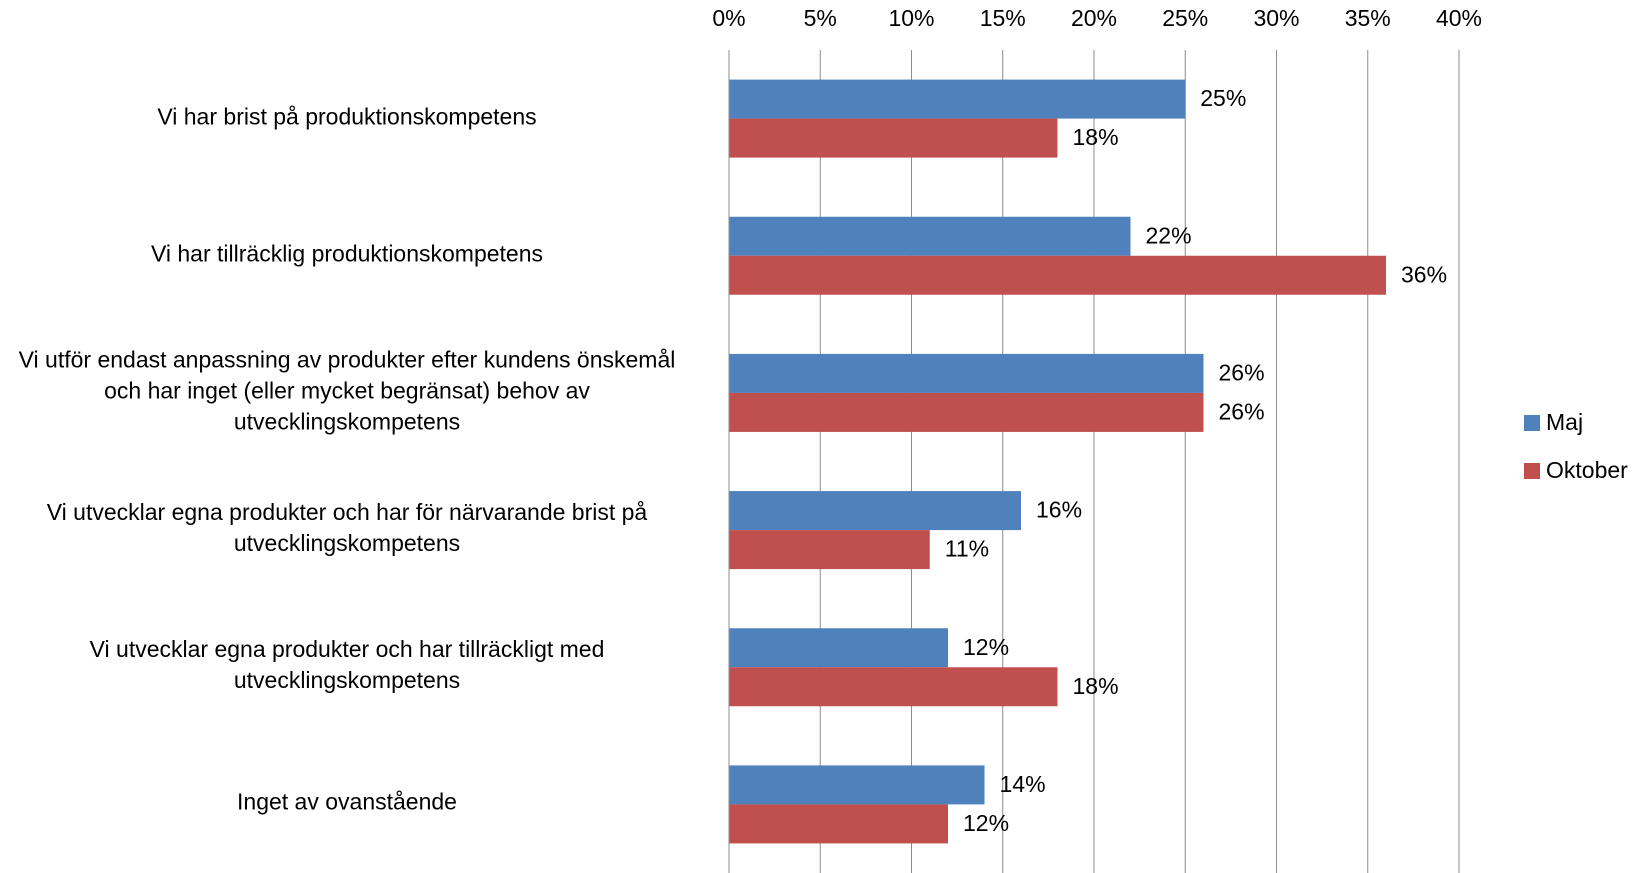  What do you see at coordinates (1223, 98) in the screenshot?
I see `data-label: 25%` at bounding box center [1223, 98].